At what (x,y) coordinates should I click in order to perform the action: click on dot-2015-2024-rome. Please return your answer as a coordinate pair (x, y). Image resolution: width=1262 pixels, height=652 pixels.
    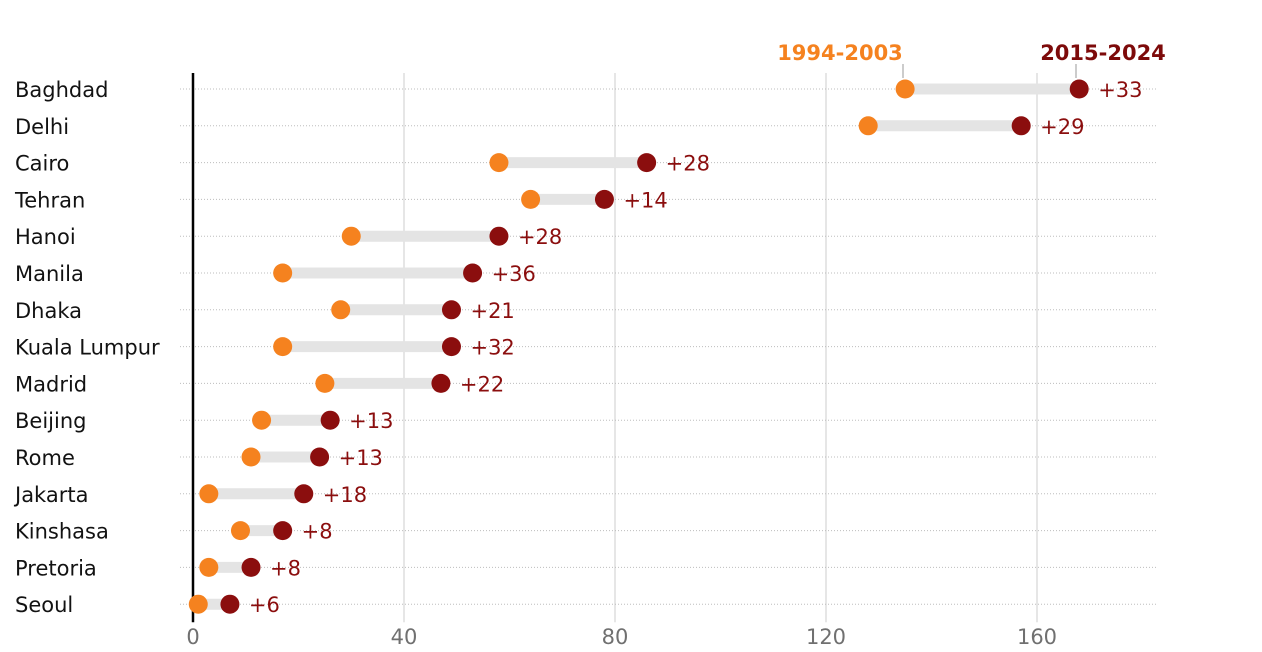
    Looking at the image, I should click on (320, 457).